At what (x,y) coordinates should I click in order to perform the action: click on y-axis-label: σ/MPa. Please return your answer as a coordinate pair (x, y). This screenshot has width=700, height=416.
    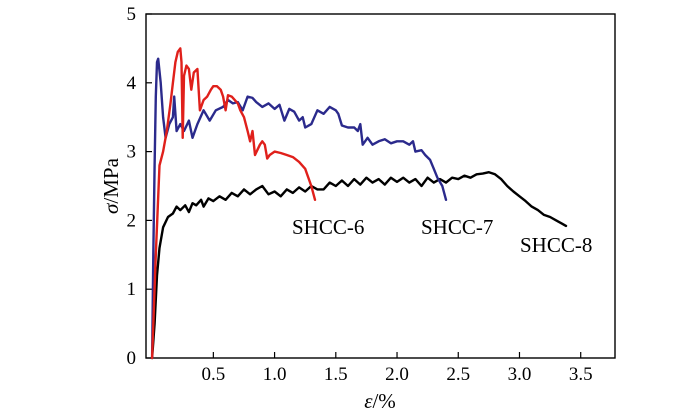
    Looking at the image, I should click on (111, 185).